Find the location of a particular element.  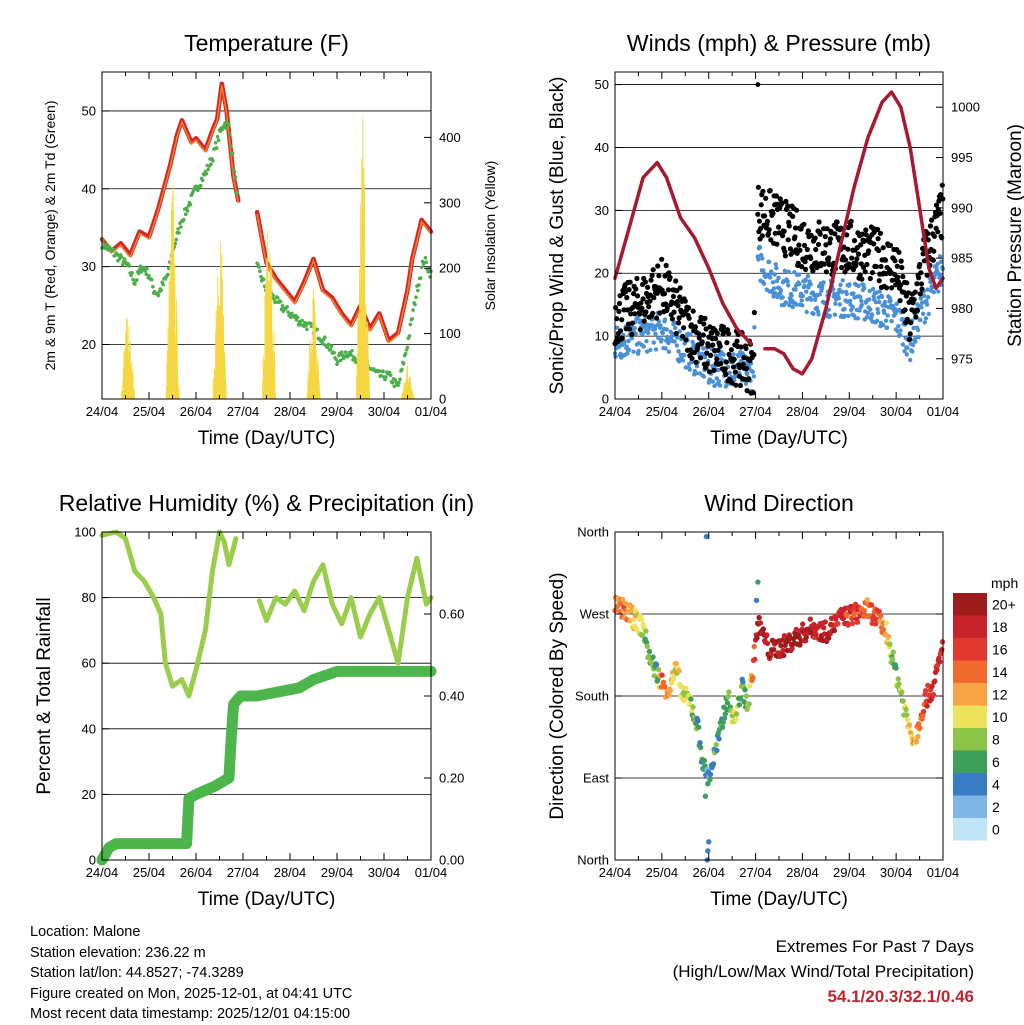

colorbar-label: 0 is located at coordinates (996, 829).